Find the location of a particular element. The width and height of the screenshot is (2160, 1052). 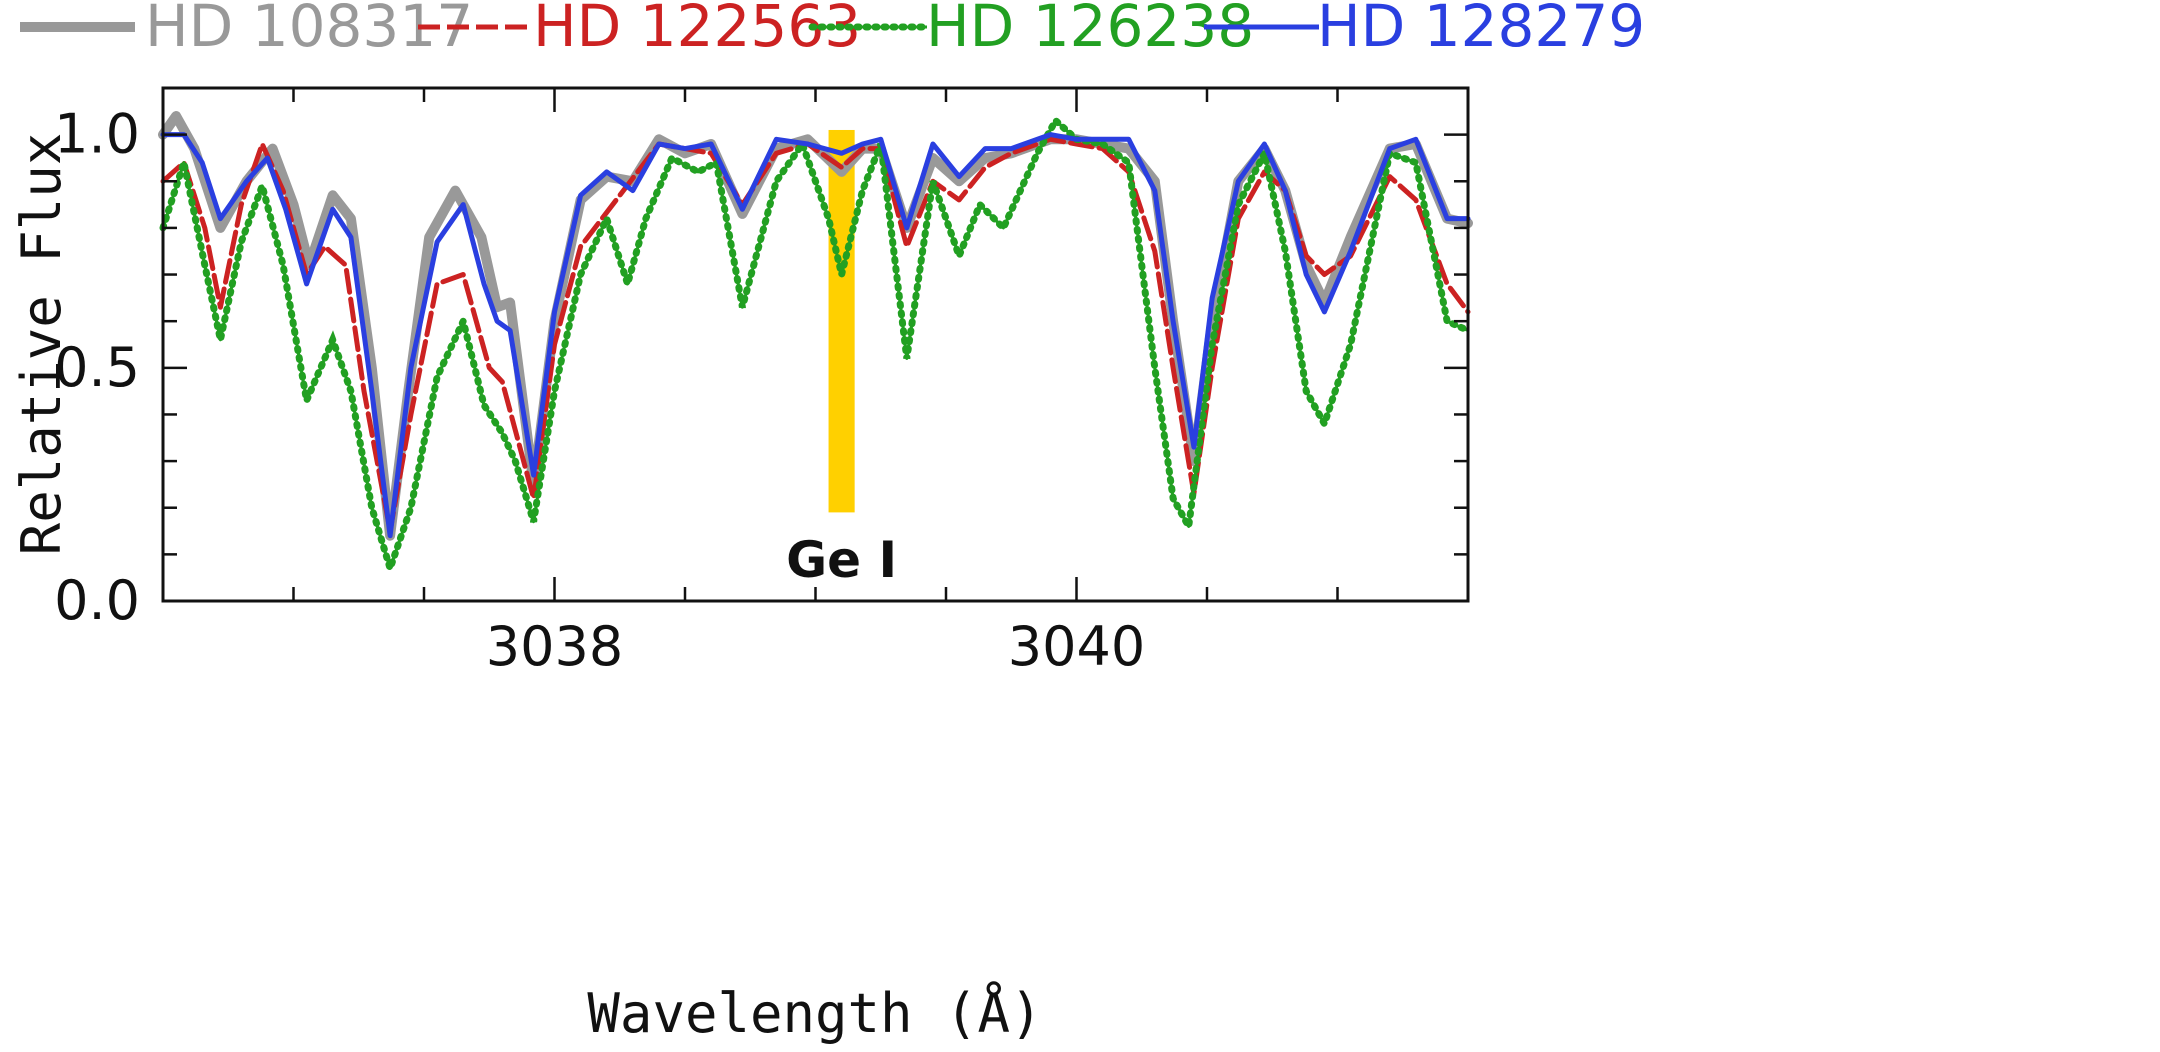

y-tick-label: 0.0 is located at coordinates (97, 600).